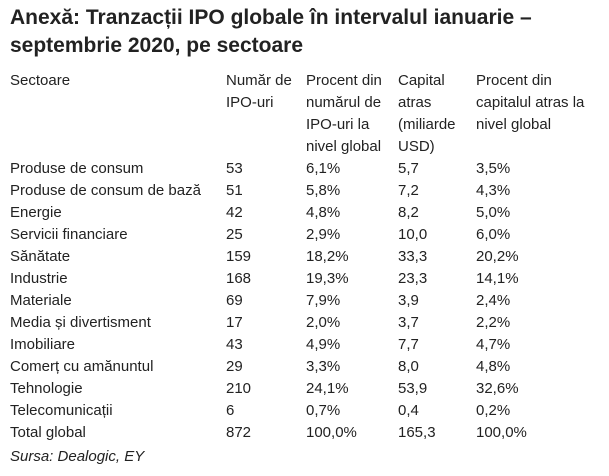 The image size is (609, 476). Describe the element at coordinates (323, 234) in the screenshot. I see `table-cell: 2,9%` at that location.